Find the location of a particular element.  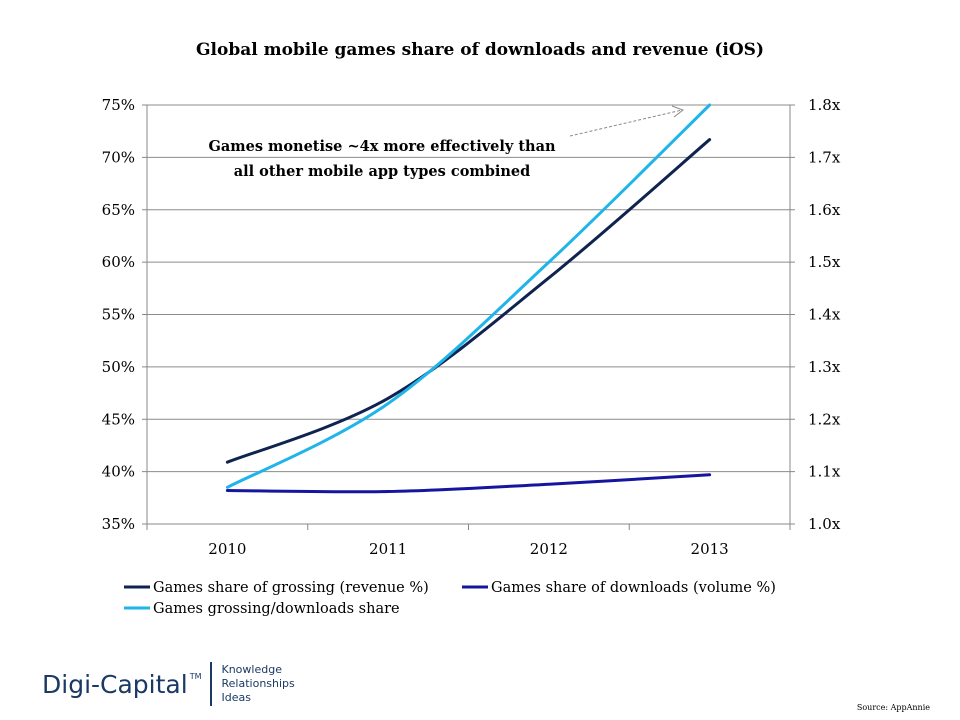

left-tick-label: 45% is located at coordinates (118, 419).